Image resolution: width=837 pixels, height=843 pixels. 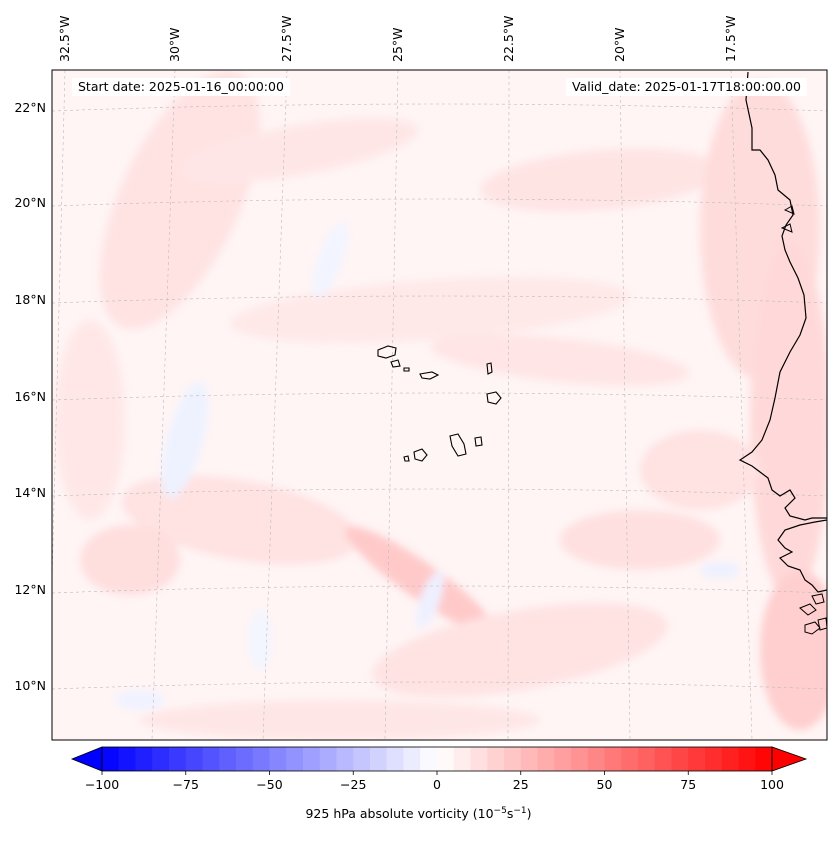 What do you see at coordinates (458, 445) in the screenshot?
I see `island-santiago` at bounding box center [458, 445].